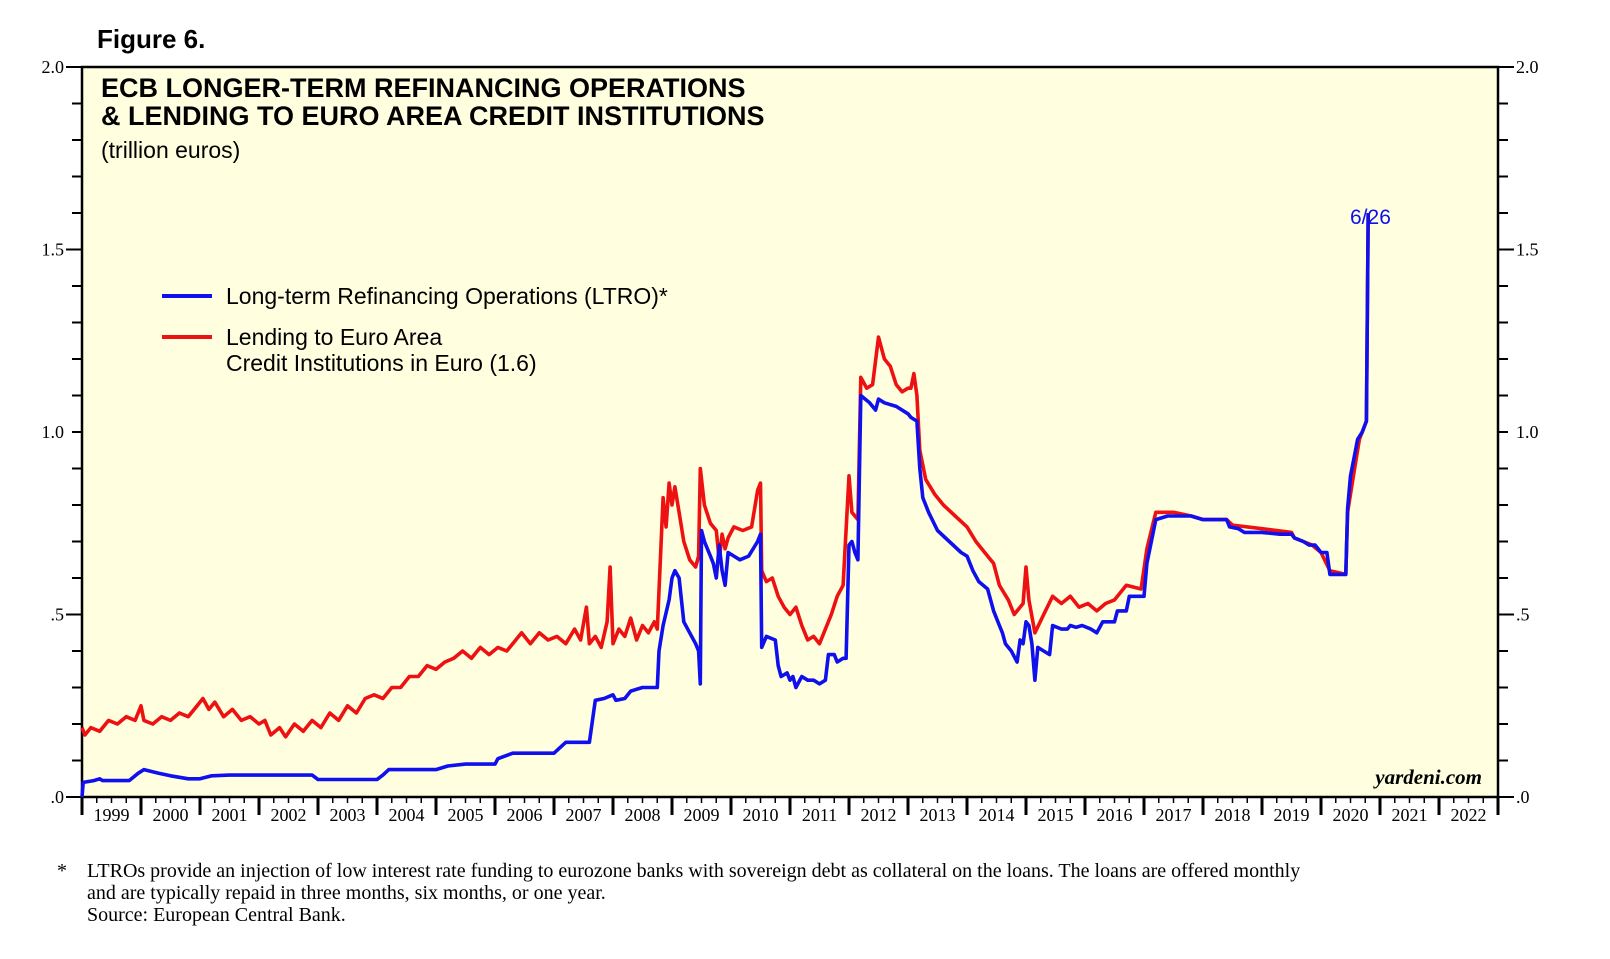 This screenshot has height=959, width=1610. I want to click on y-tick-label-right: .0, so click(1523, 797).